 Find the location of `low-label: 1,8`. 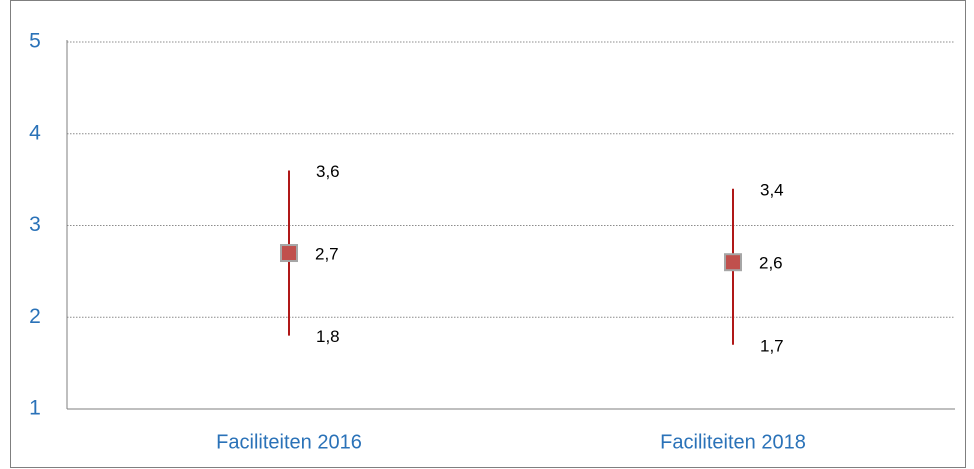

low-label: 1,8 is located at coordinates (328, 336).